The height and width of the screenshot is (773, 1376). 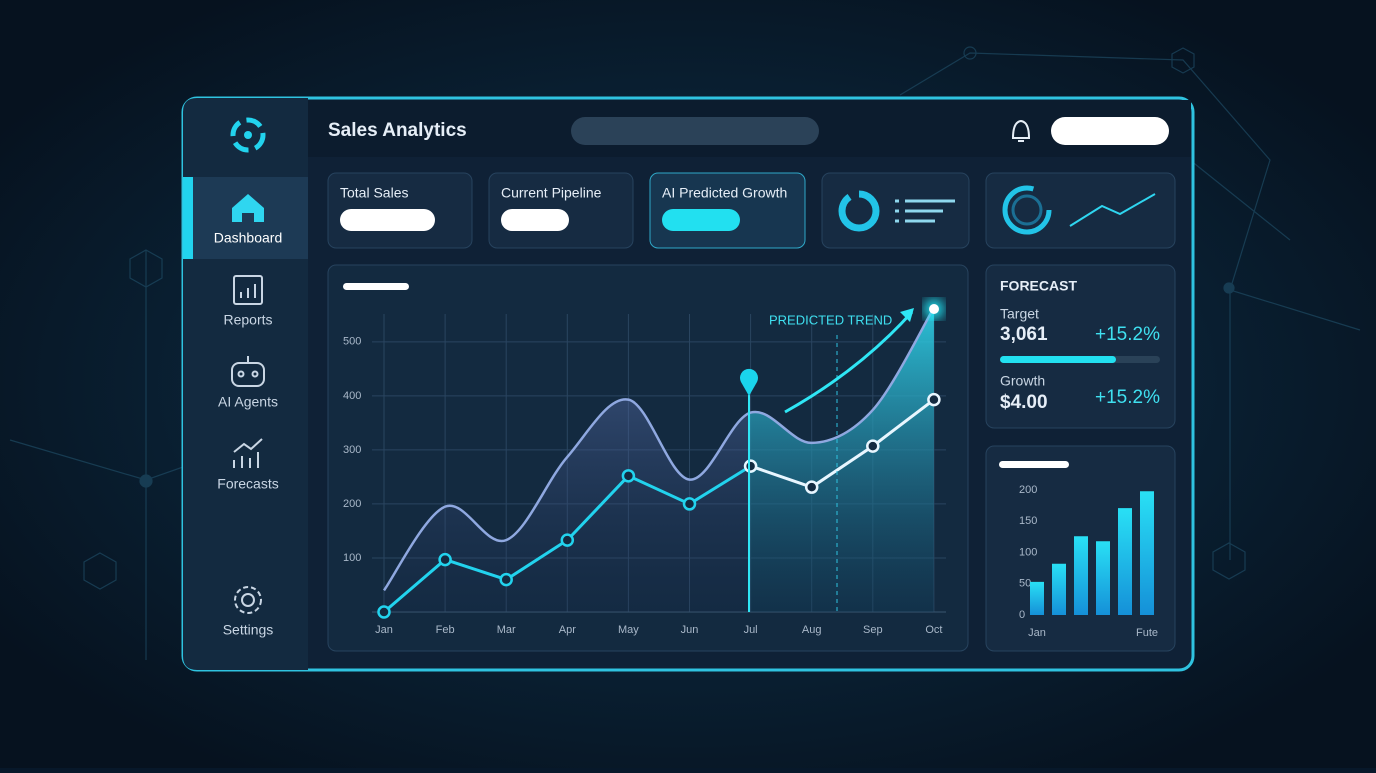 I want to click on trend-arrow, so click(x=849, y=362).